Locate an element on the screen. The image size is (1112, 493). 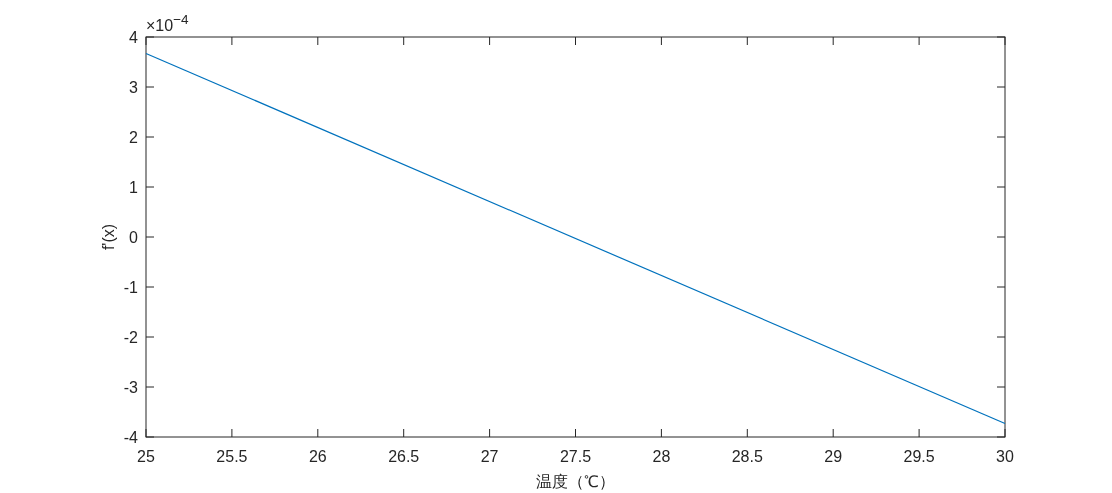
y-axis-title: f'(x) is located at coordinates (108, 237).